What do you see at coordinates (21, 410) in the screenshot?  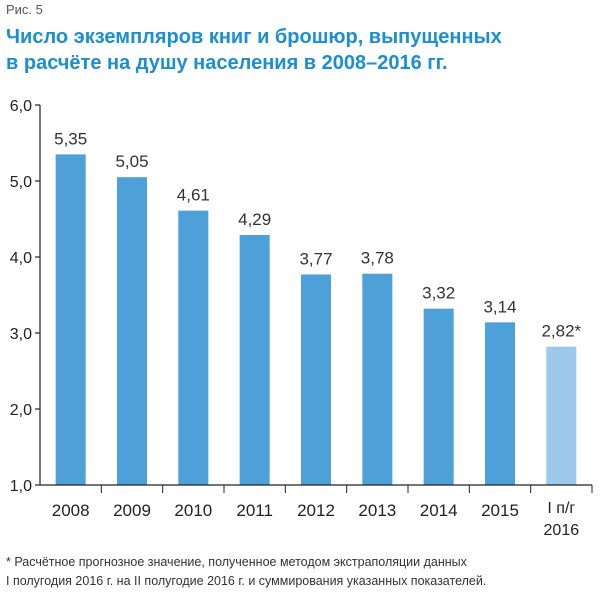 I see `y-tick-label: 2,0` at bounding box center [21, 410].